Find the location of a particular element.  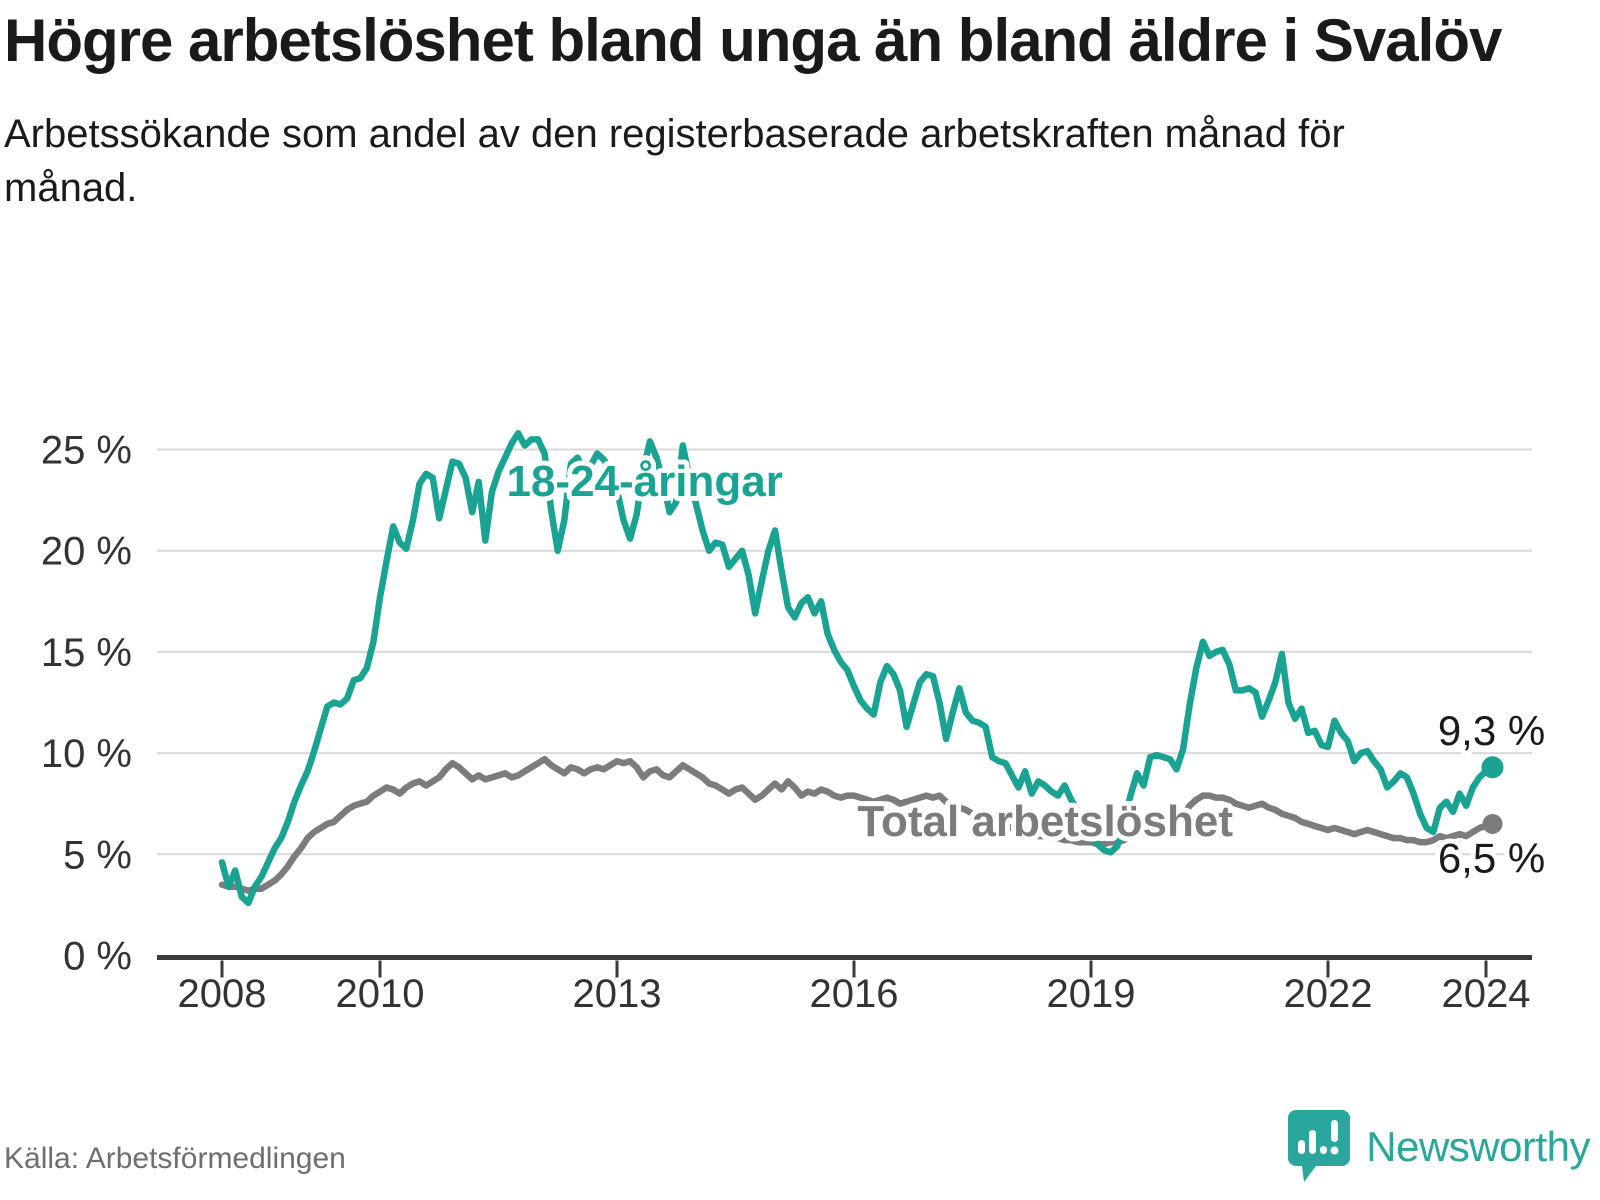

x-tick-label-2016: 2016 is located at coordinates (854, 994).